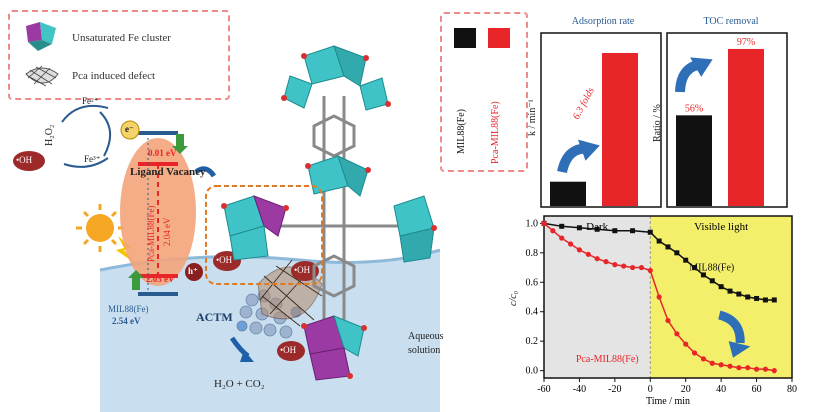 The height and width of the screenshot is (412, 816). I want to click on region-dark-label: Dark, so click(597, 227).